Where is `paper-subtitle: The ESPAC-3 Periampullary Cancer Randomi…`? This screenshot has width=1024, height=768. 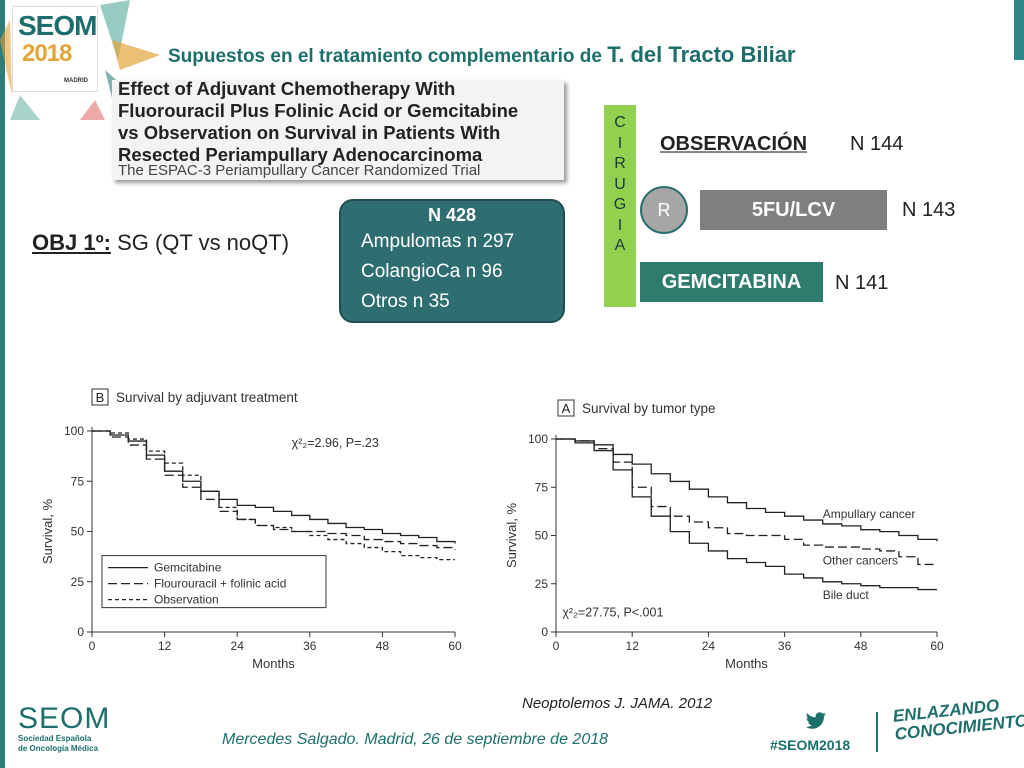 paper-subtitle: The ESPAC-3 Periampullary Cancer Randomi… is located at coordinates (299, 170).